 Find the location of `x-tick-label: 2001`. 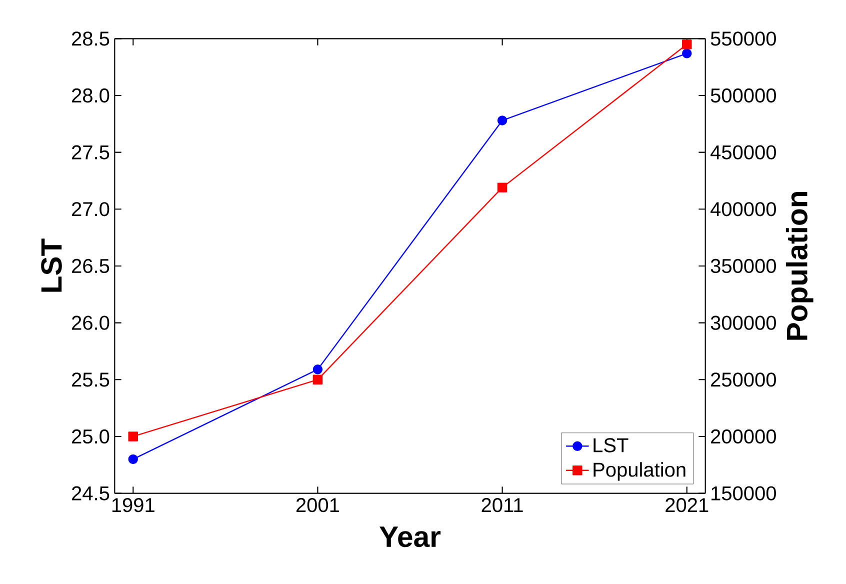

x-tick-label: 2001 is located at coordinates (317, 505).